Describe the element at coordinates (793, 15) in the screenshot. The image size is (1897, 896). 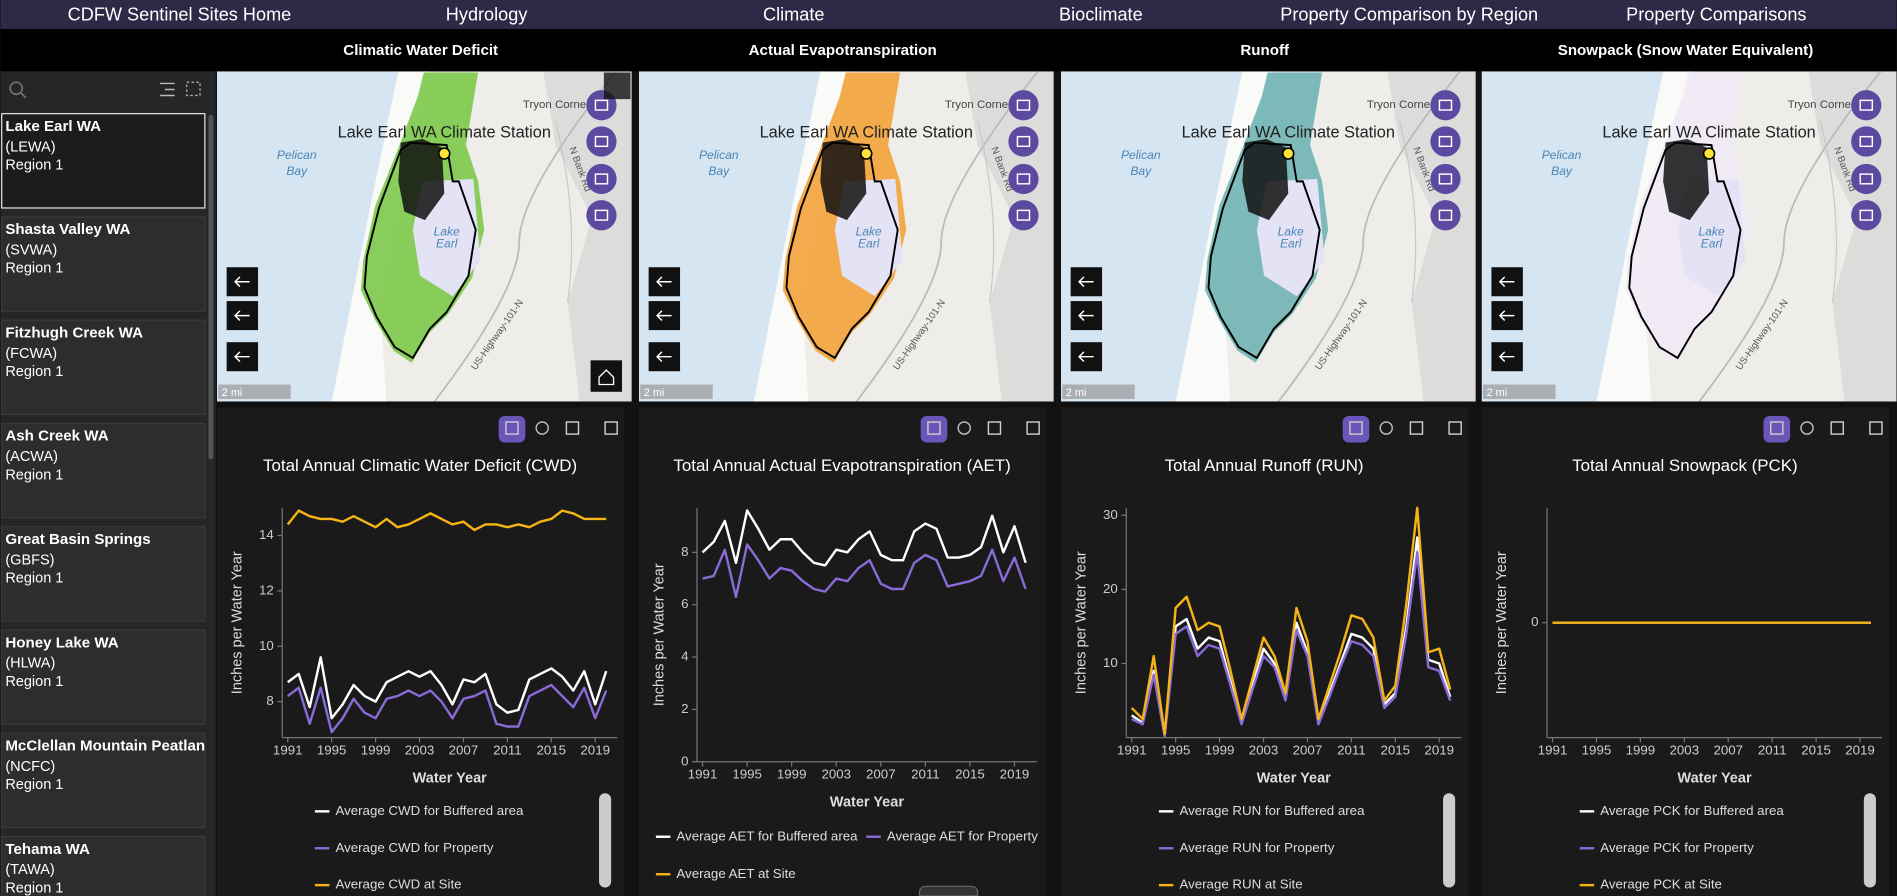
I see `nav-link: Climate` at that location.